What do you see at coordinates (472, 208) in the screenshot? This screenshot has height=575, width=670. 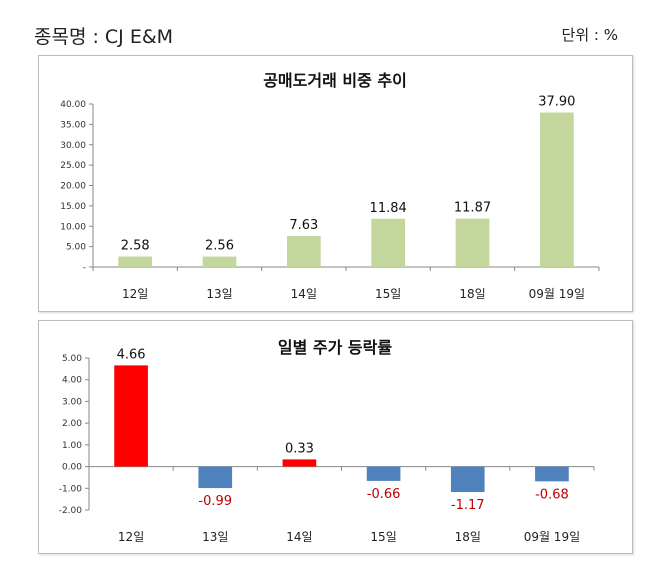 I see `data-label: 11.87` at bounding box center [472, 208].